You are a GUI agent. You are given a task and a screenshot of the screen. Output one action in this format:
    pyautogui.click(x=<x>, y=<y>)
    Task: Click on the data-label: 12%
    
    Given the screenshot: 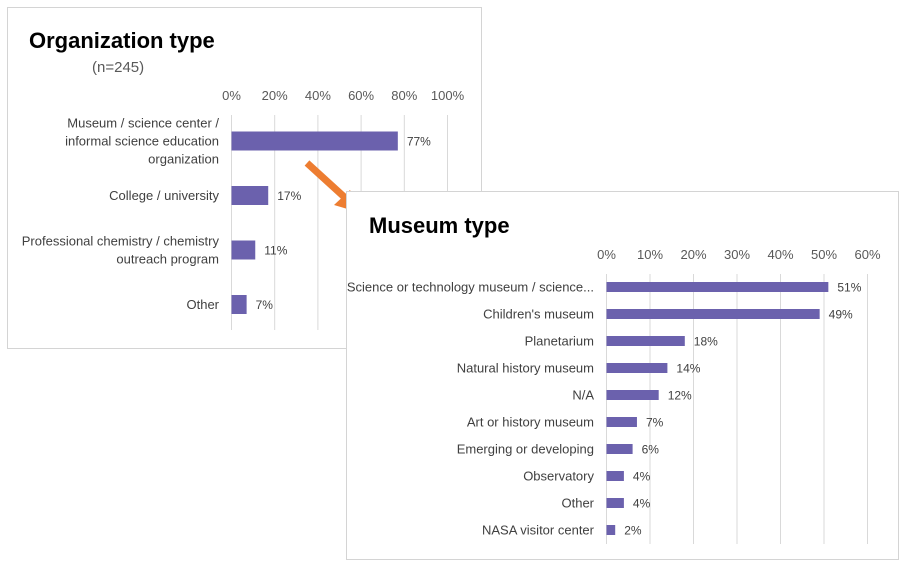 What is the action you would take?
    pyautogui.click(x=680, y=396)
    